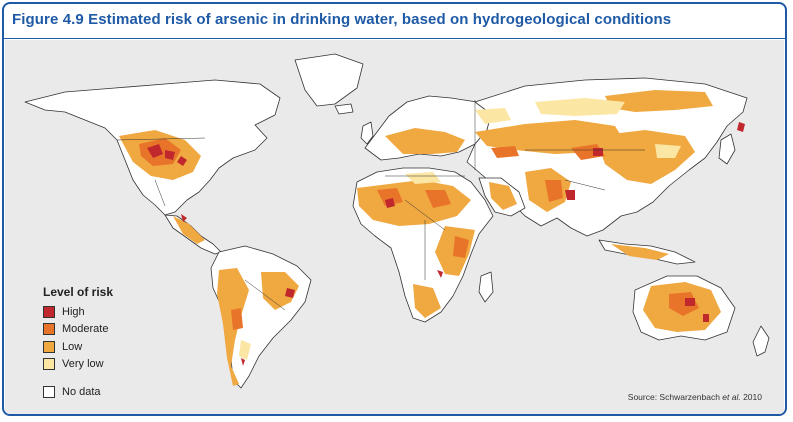 The width and height of the screenshot is (793, 422). What do you see at coordinates (72, 346) in the screenshot?
I see `legend-label-low: Low` at bounding box center [72, 346].